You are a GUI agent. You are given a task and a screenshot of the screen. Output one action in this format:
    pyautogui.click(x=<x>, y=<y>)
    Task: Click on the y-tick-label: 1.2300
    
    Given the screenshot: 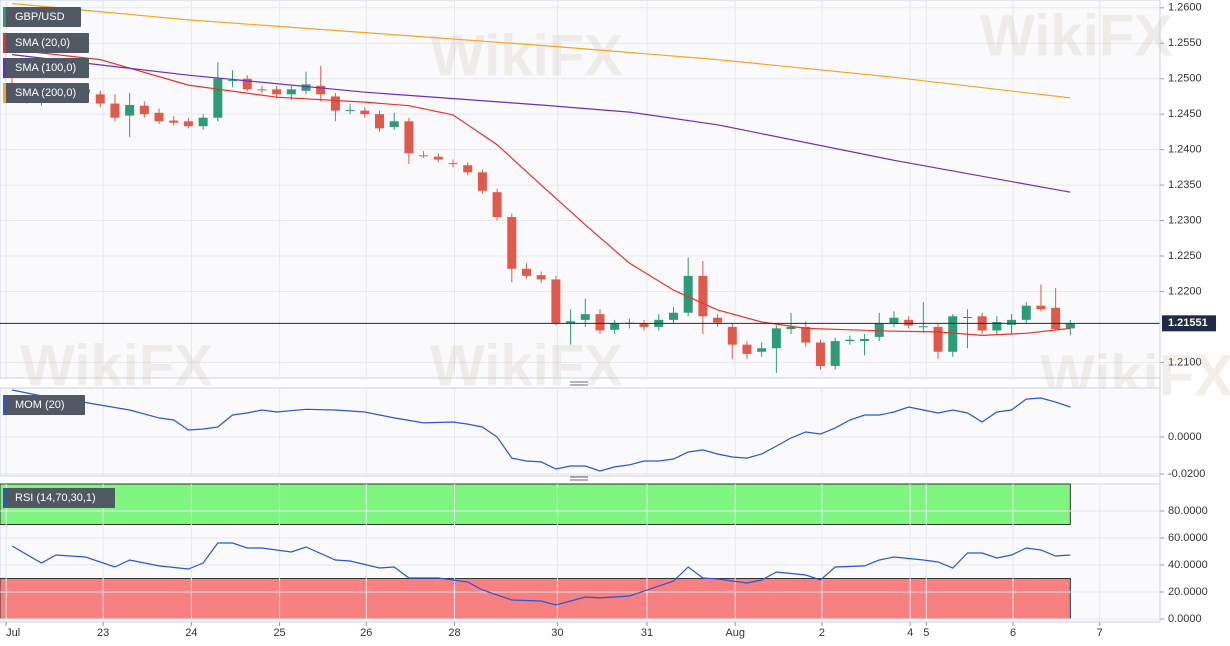 What is the action you would take?
    pyautogui.click(x=1185, y=220)
    